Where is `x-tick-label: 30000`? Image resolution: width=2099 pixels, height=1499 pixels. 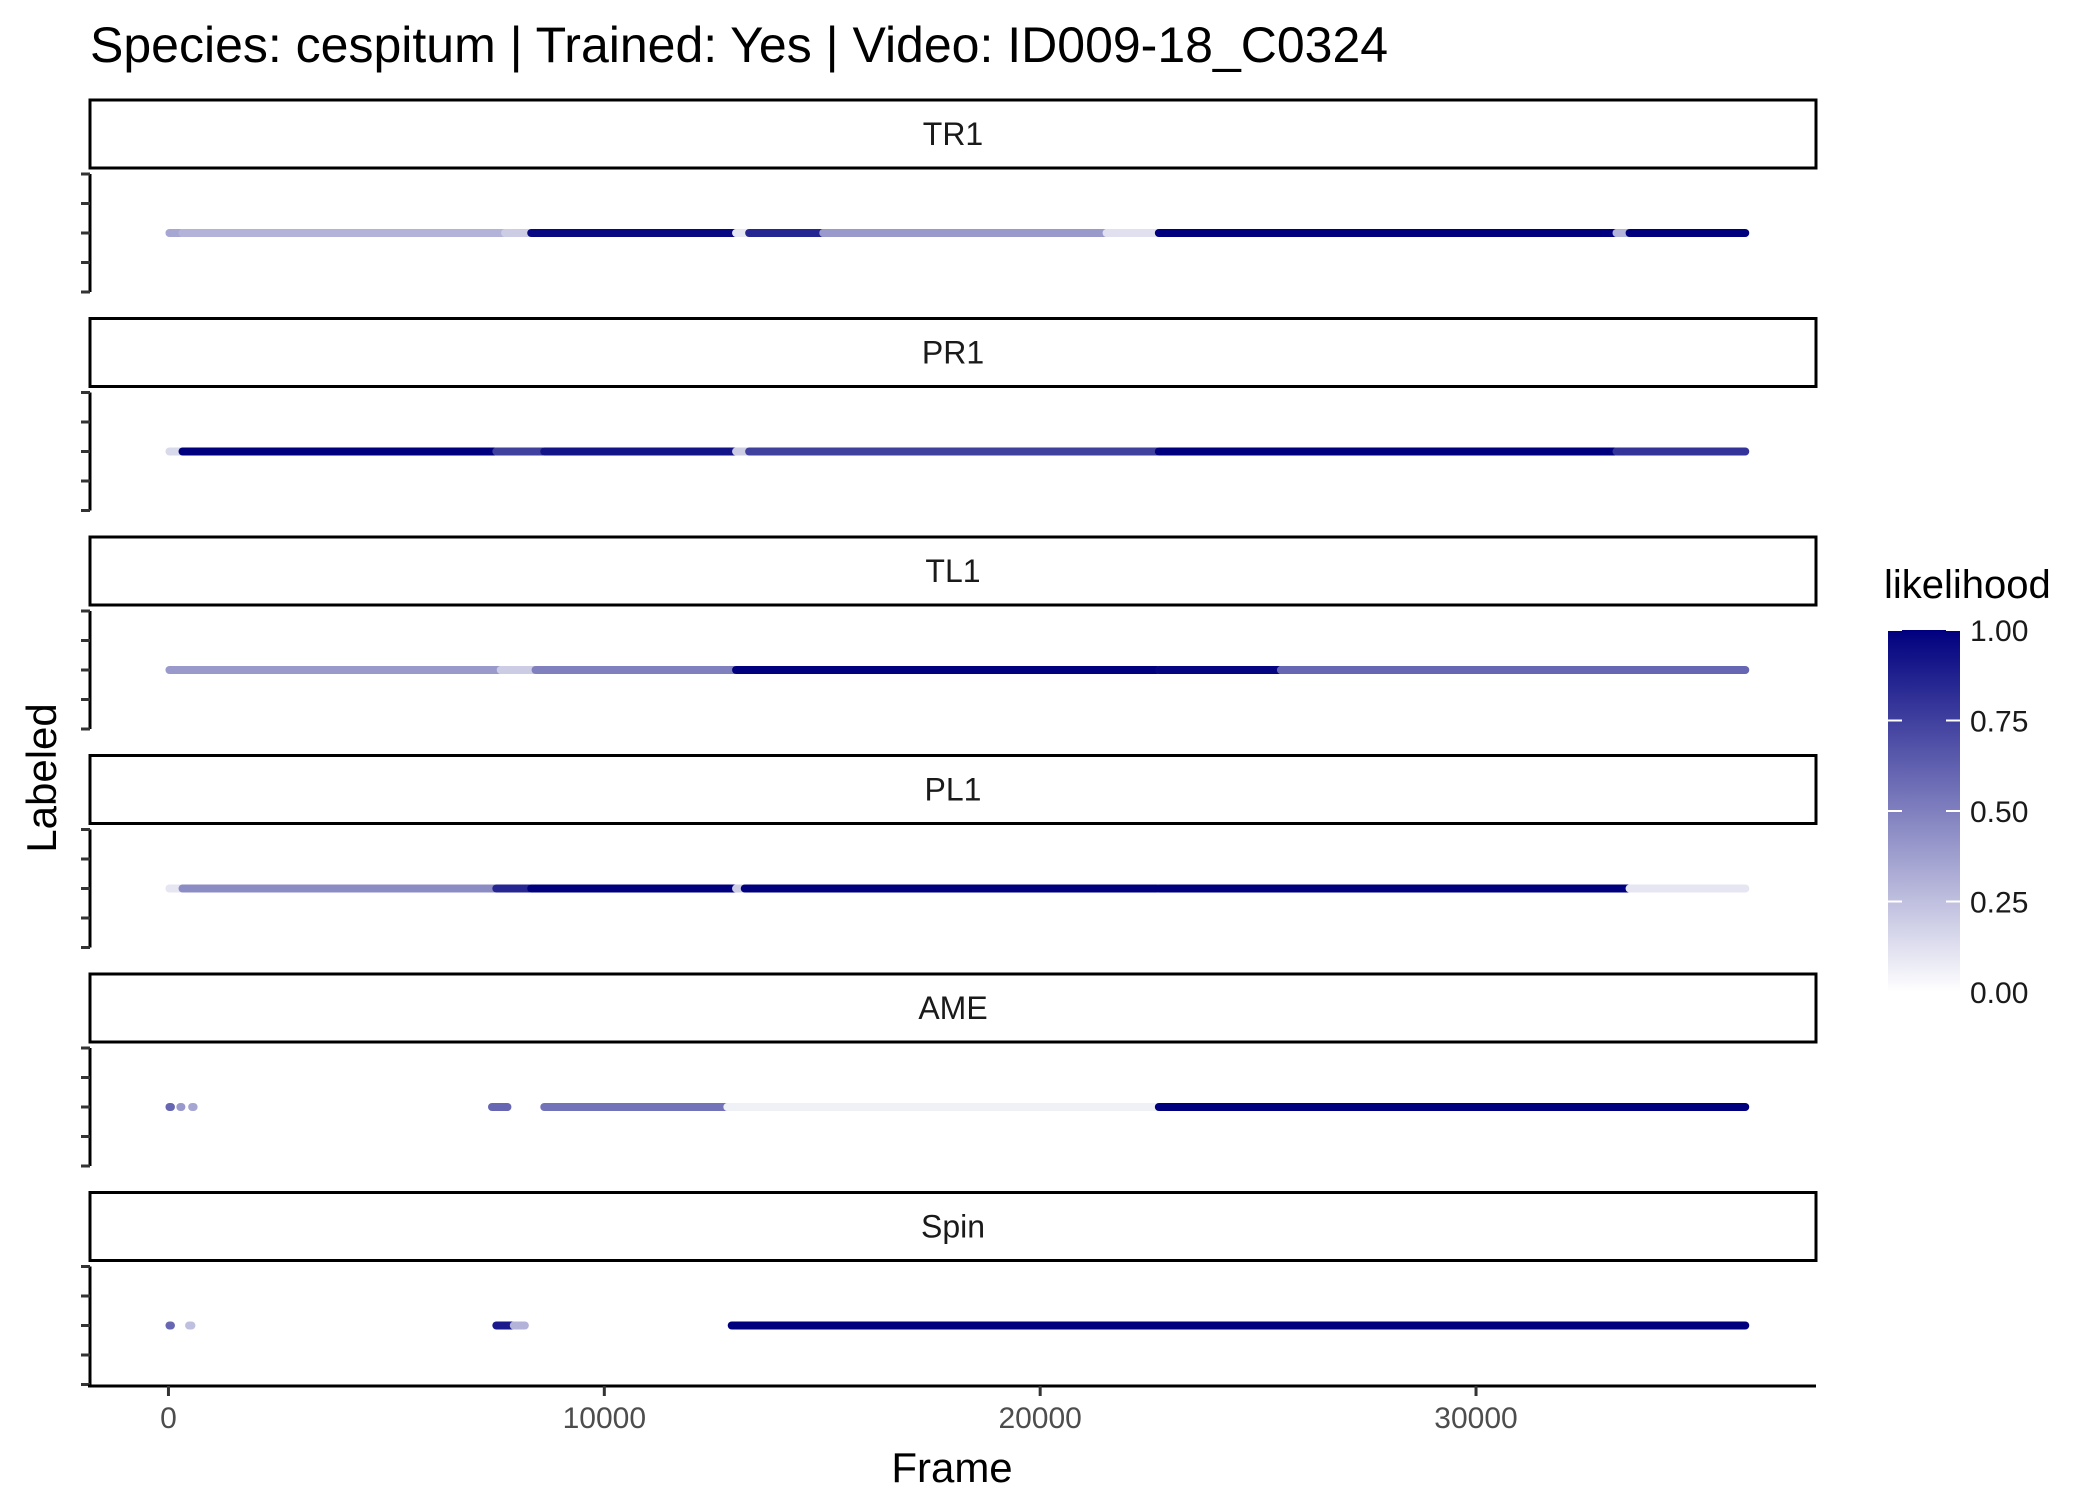
x-tick-label: 30000 is located at coordinates (1475, 1418).